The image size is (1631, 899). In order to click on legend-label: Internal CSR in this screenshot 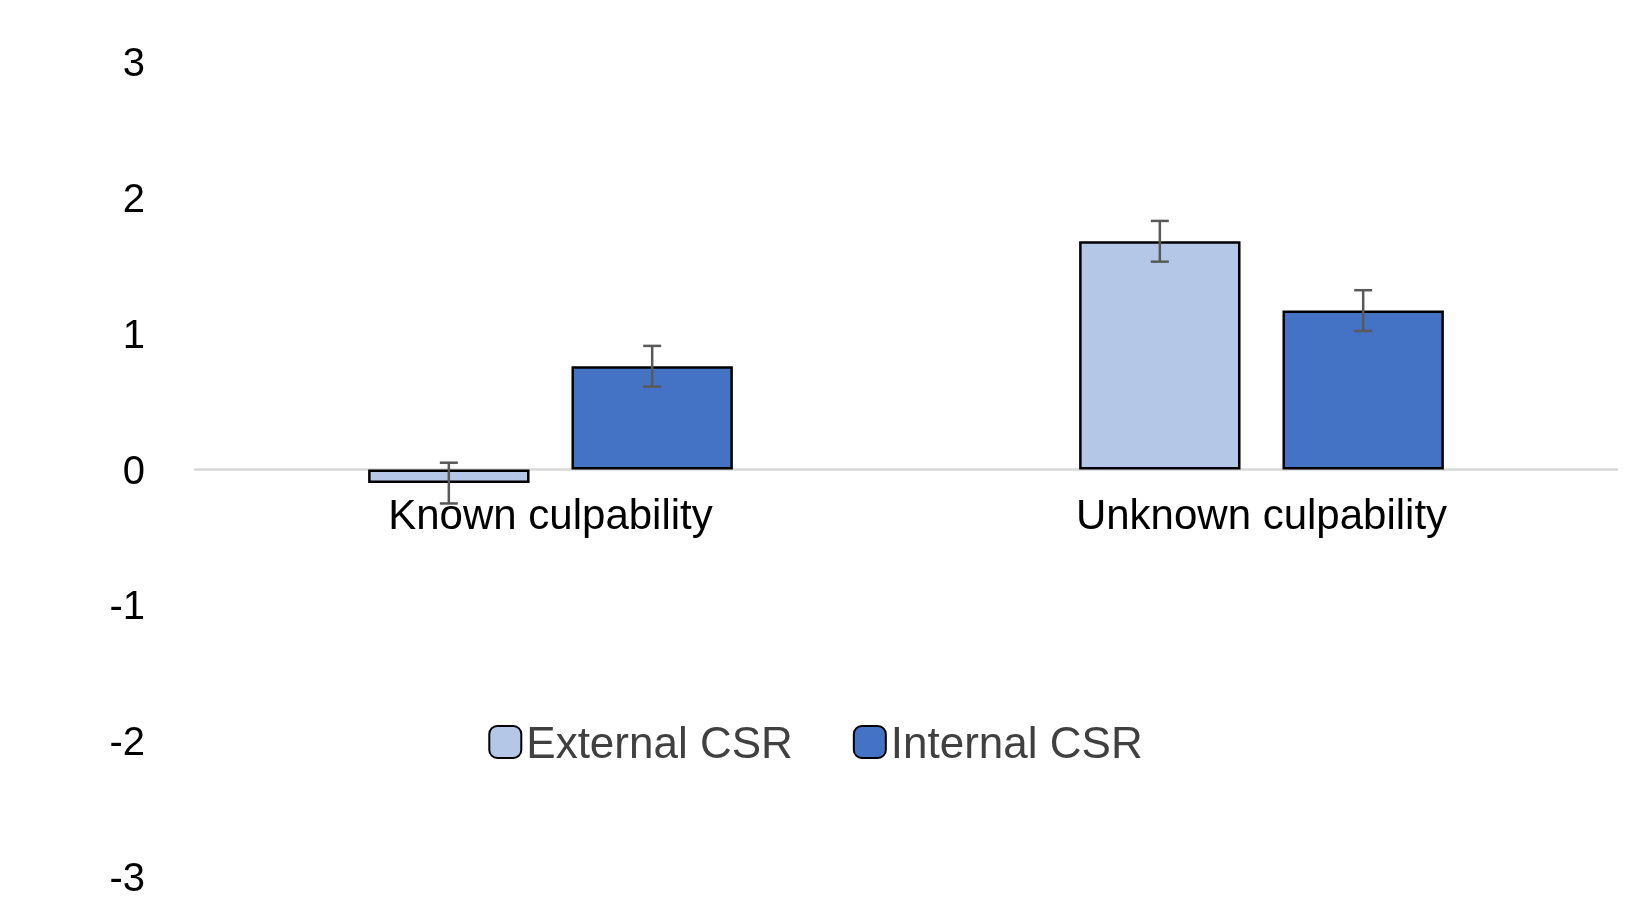, I will do `click(1016, 742)`.